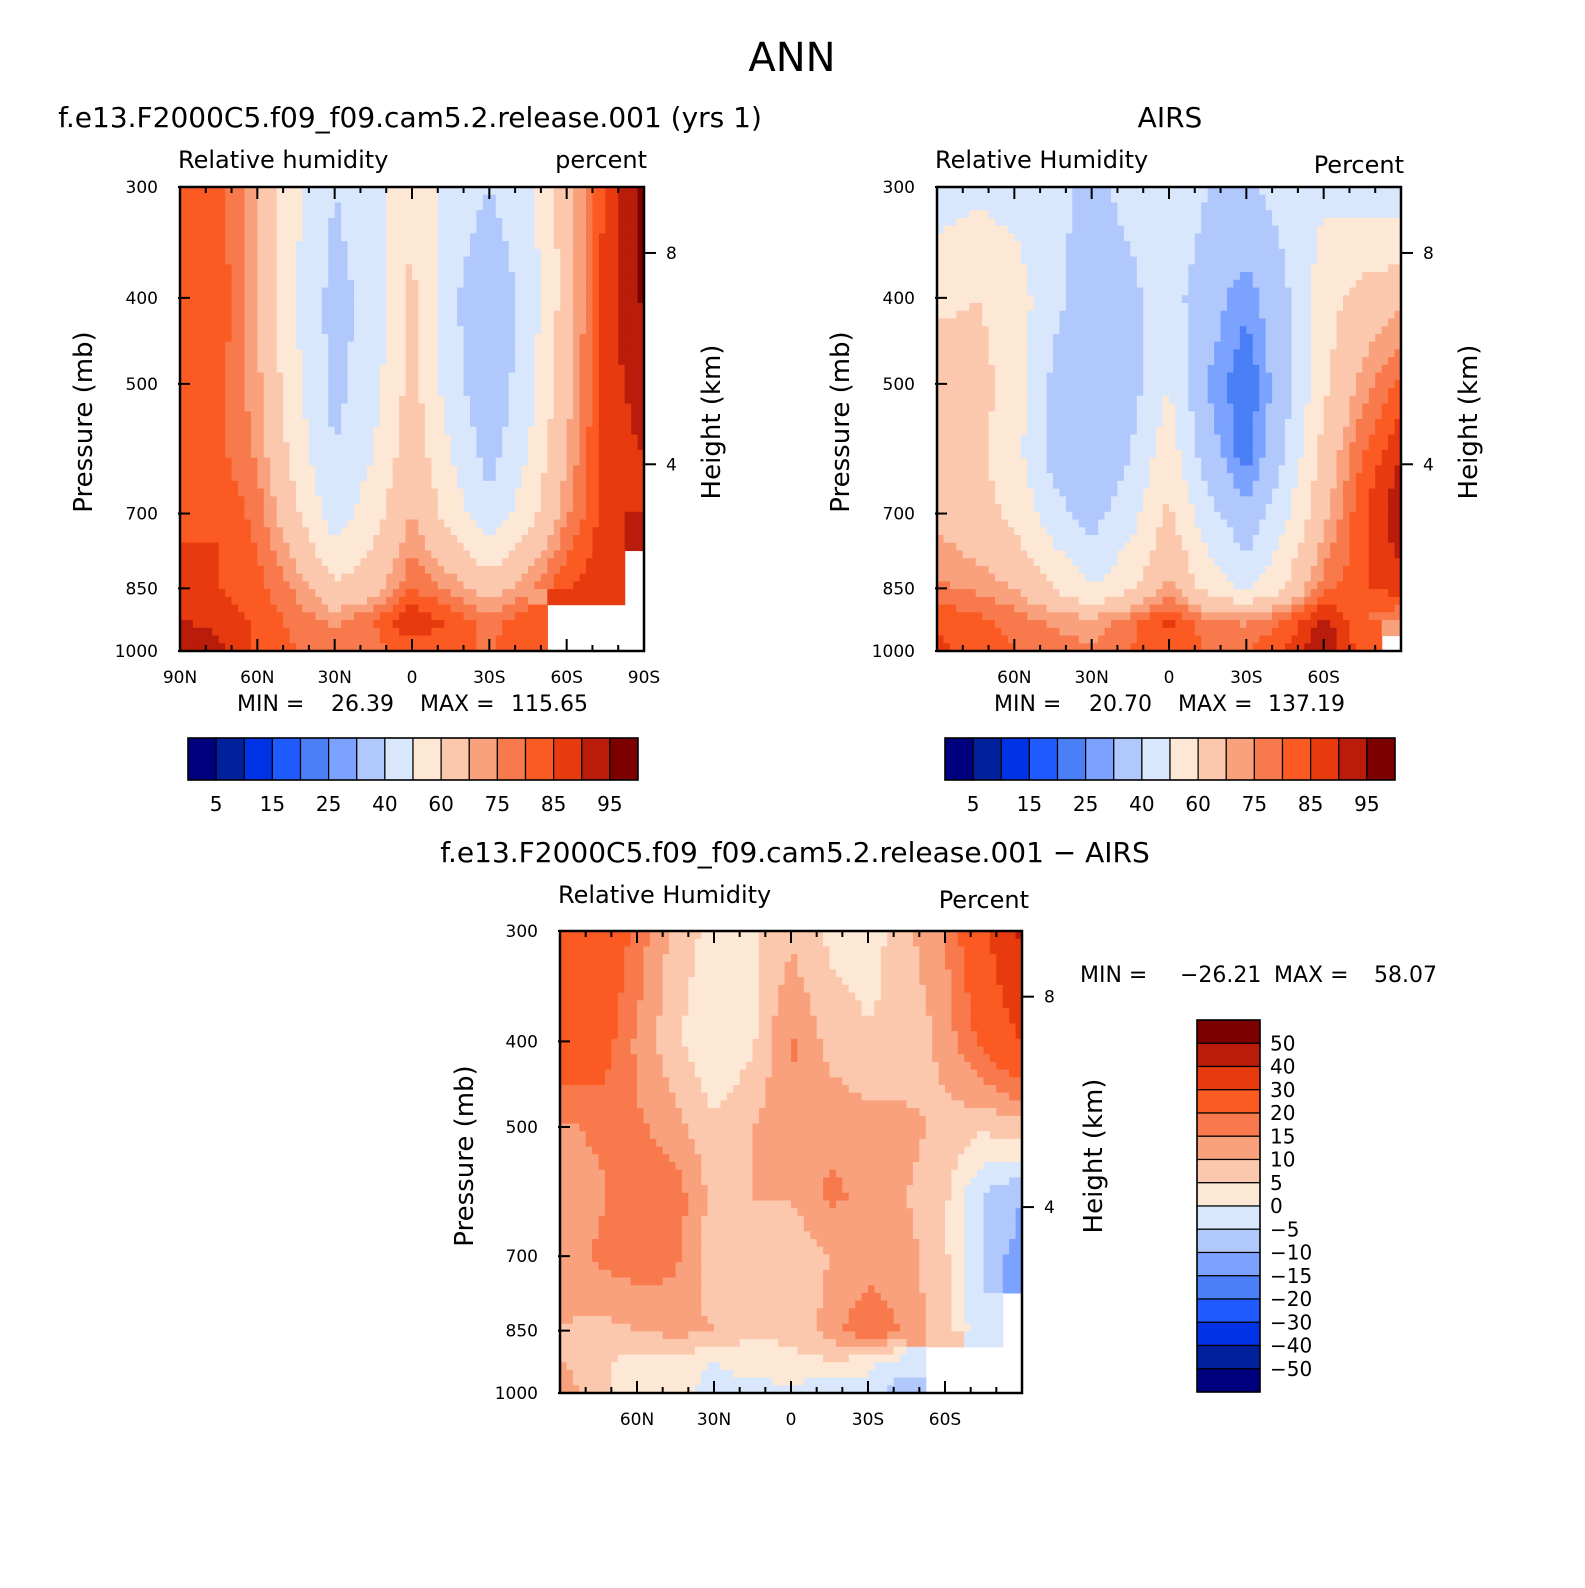  Describe the element at coordinates (412, 678) in the screenshot. I see `x-tick-label: 0` at that location.